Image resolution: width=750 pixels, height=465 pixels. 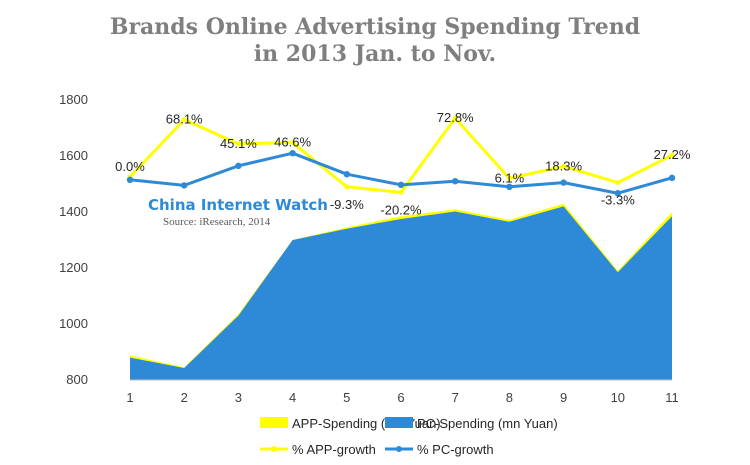 What do you see at coordinates (375, 54) in the screenshot?
I see `chart-title-line-2: in 2013 Jan. to Nov.` at bounding box center [375, 54].